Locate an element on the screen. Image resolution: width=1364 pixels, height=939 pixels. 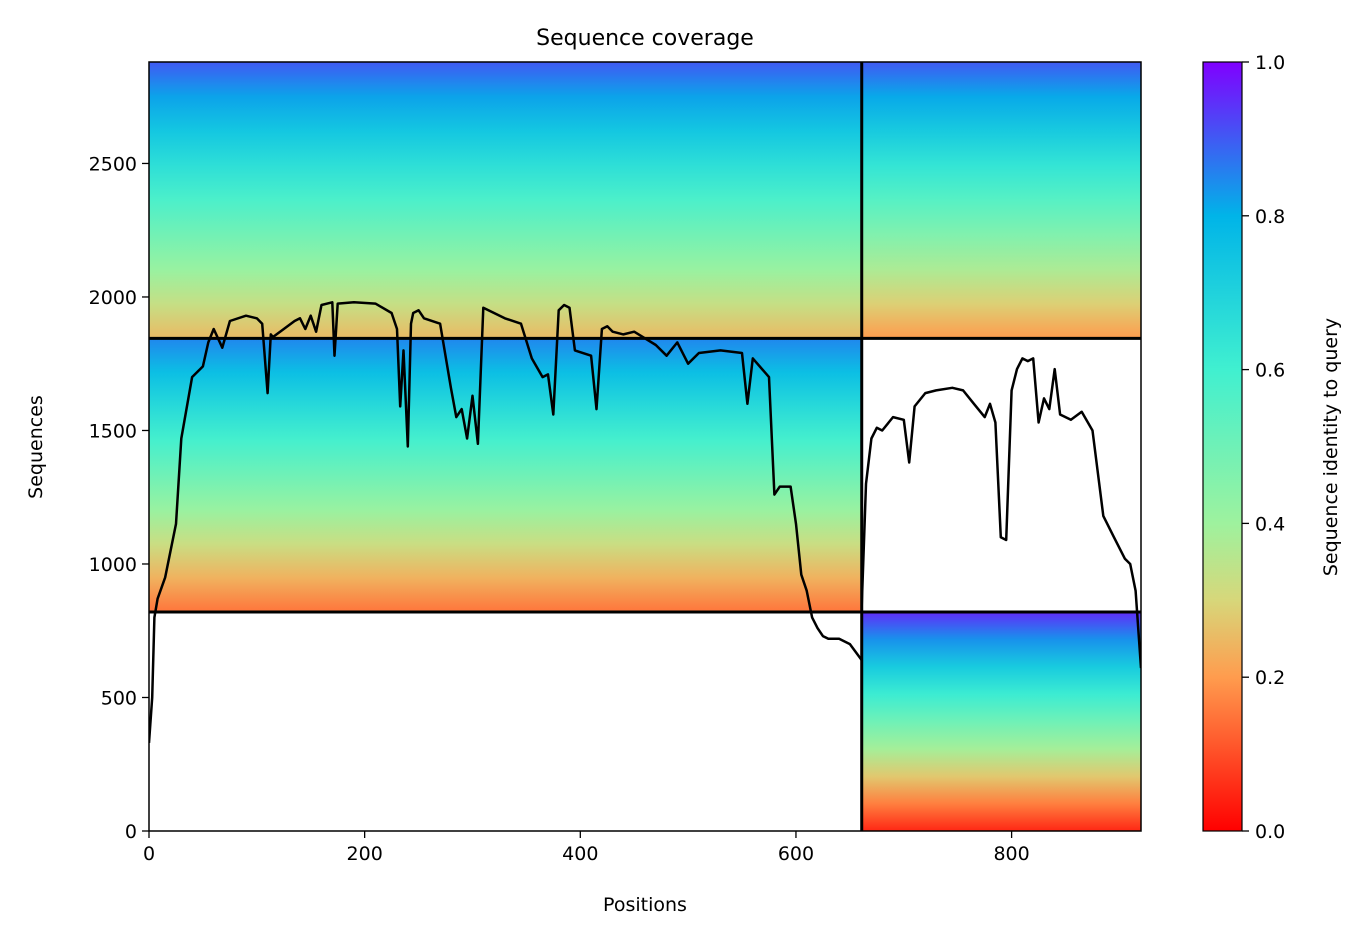
x-tick-label: 800 is located at coordinates (1011, 854).